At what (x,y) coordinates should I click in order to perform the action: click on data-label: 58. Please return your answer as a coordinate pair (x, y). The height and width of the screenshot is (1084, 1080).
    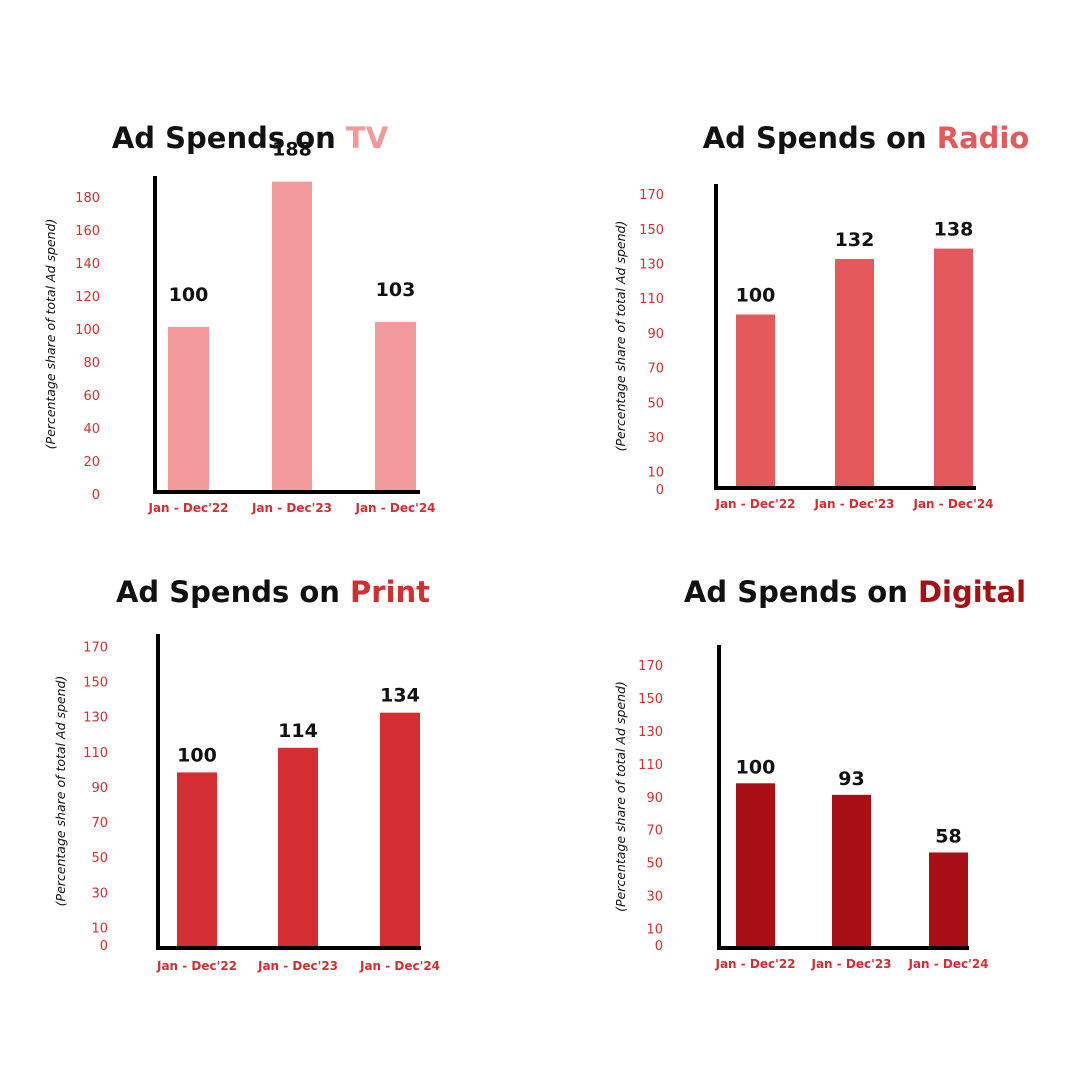
    Looking at the image, I should click on (948, 836).